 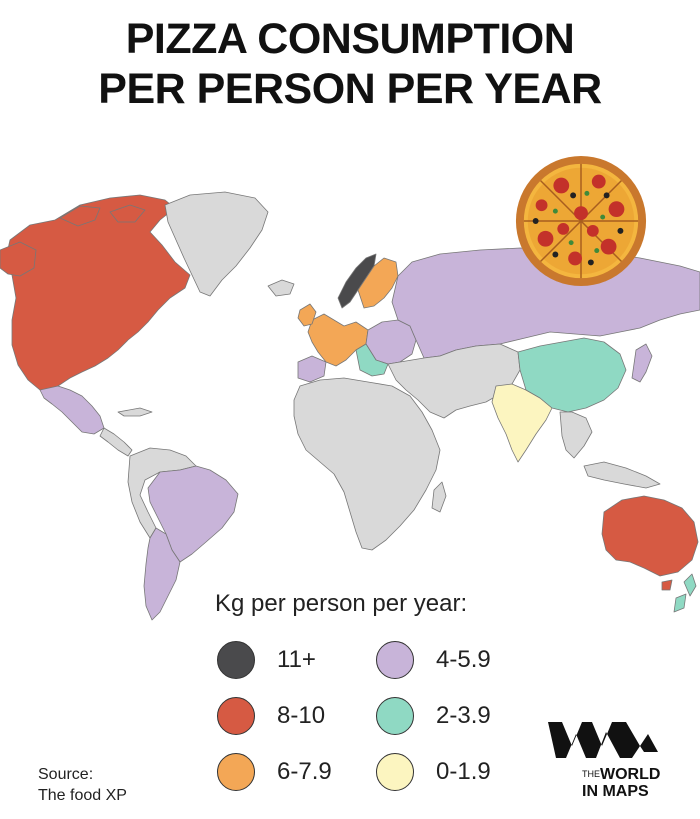 What do you see at coordinates (603, 740) in the screenshot?
I see `world-in-maps-logo` at bounding box center [603, 740].